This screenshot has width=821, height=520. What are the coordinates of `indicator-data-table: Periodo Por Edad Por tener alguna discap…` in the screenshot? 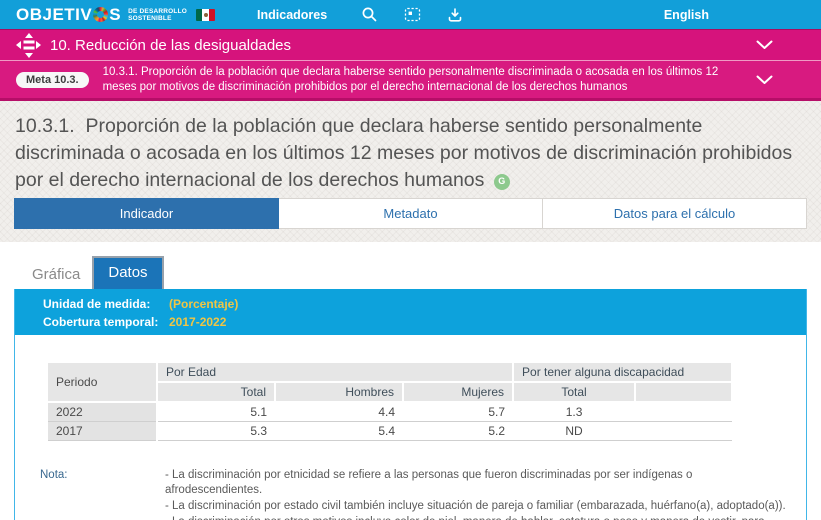 It's located at (390, 401).